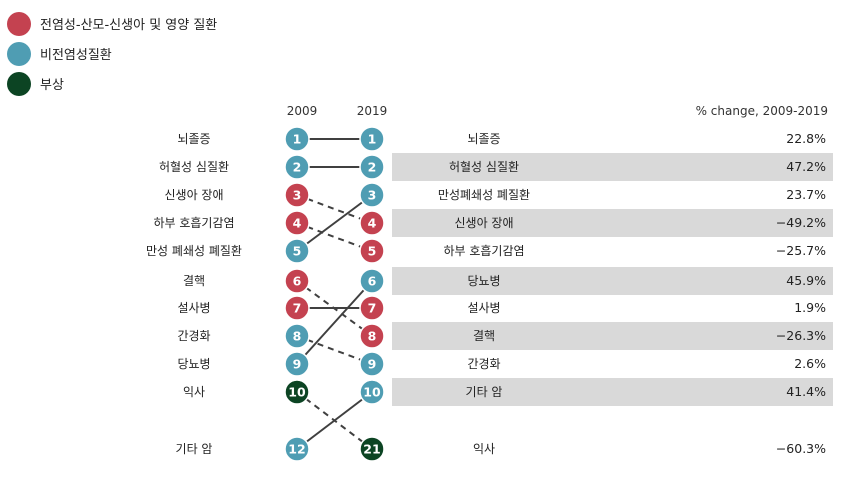  What do you see at coordinates (801, 448) in the screenshot?
I see `percent-change-value: −60.3%` at bounding box center [801, 448].